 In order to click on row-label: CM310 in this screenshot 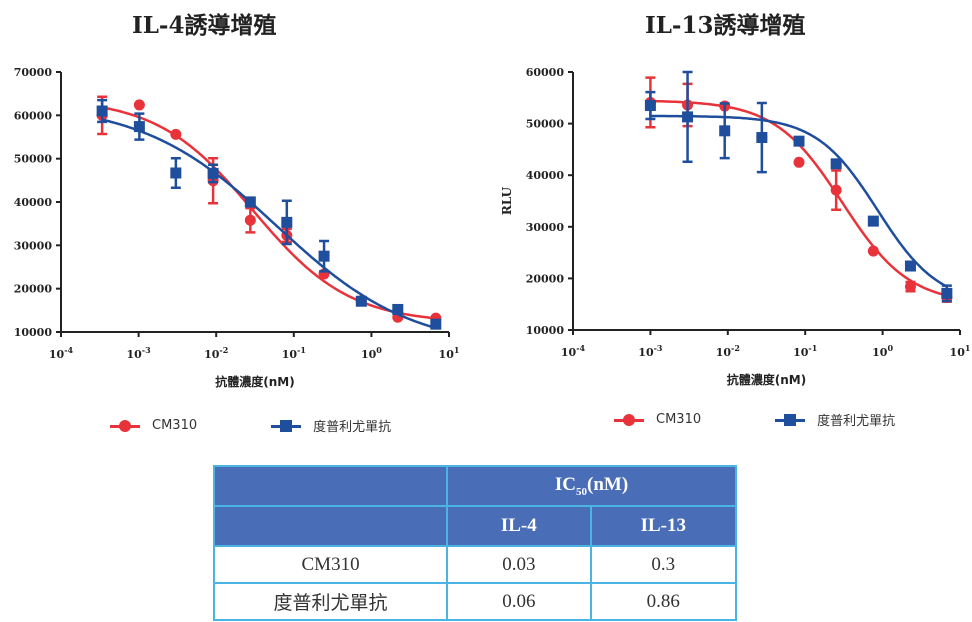, I will do `click(330, 564)`.